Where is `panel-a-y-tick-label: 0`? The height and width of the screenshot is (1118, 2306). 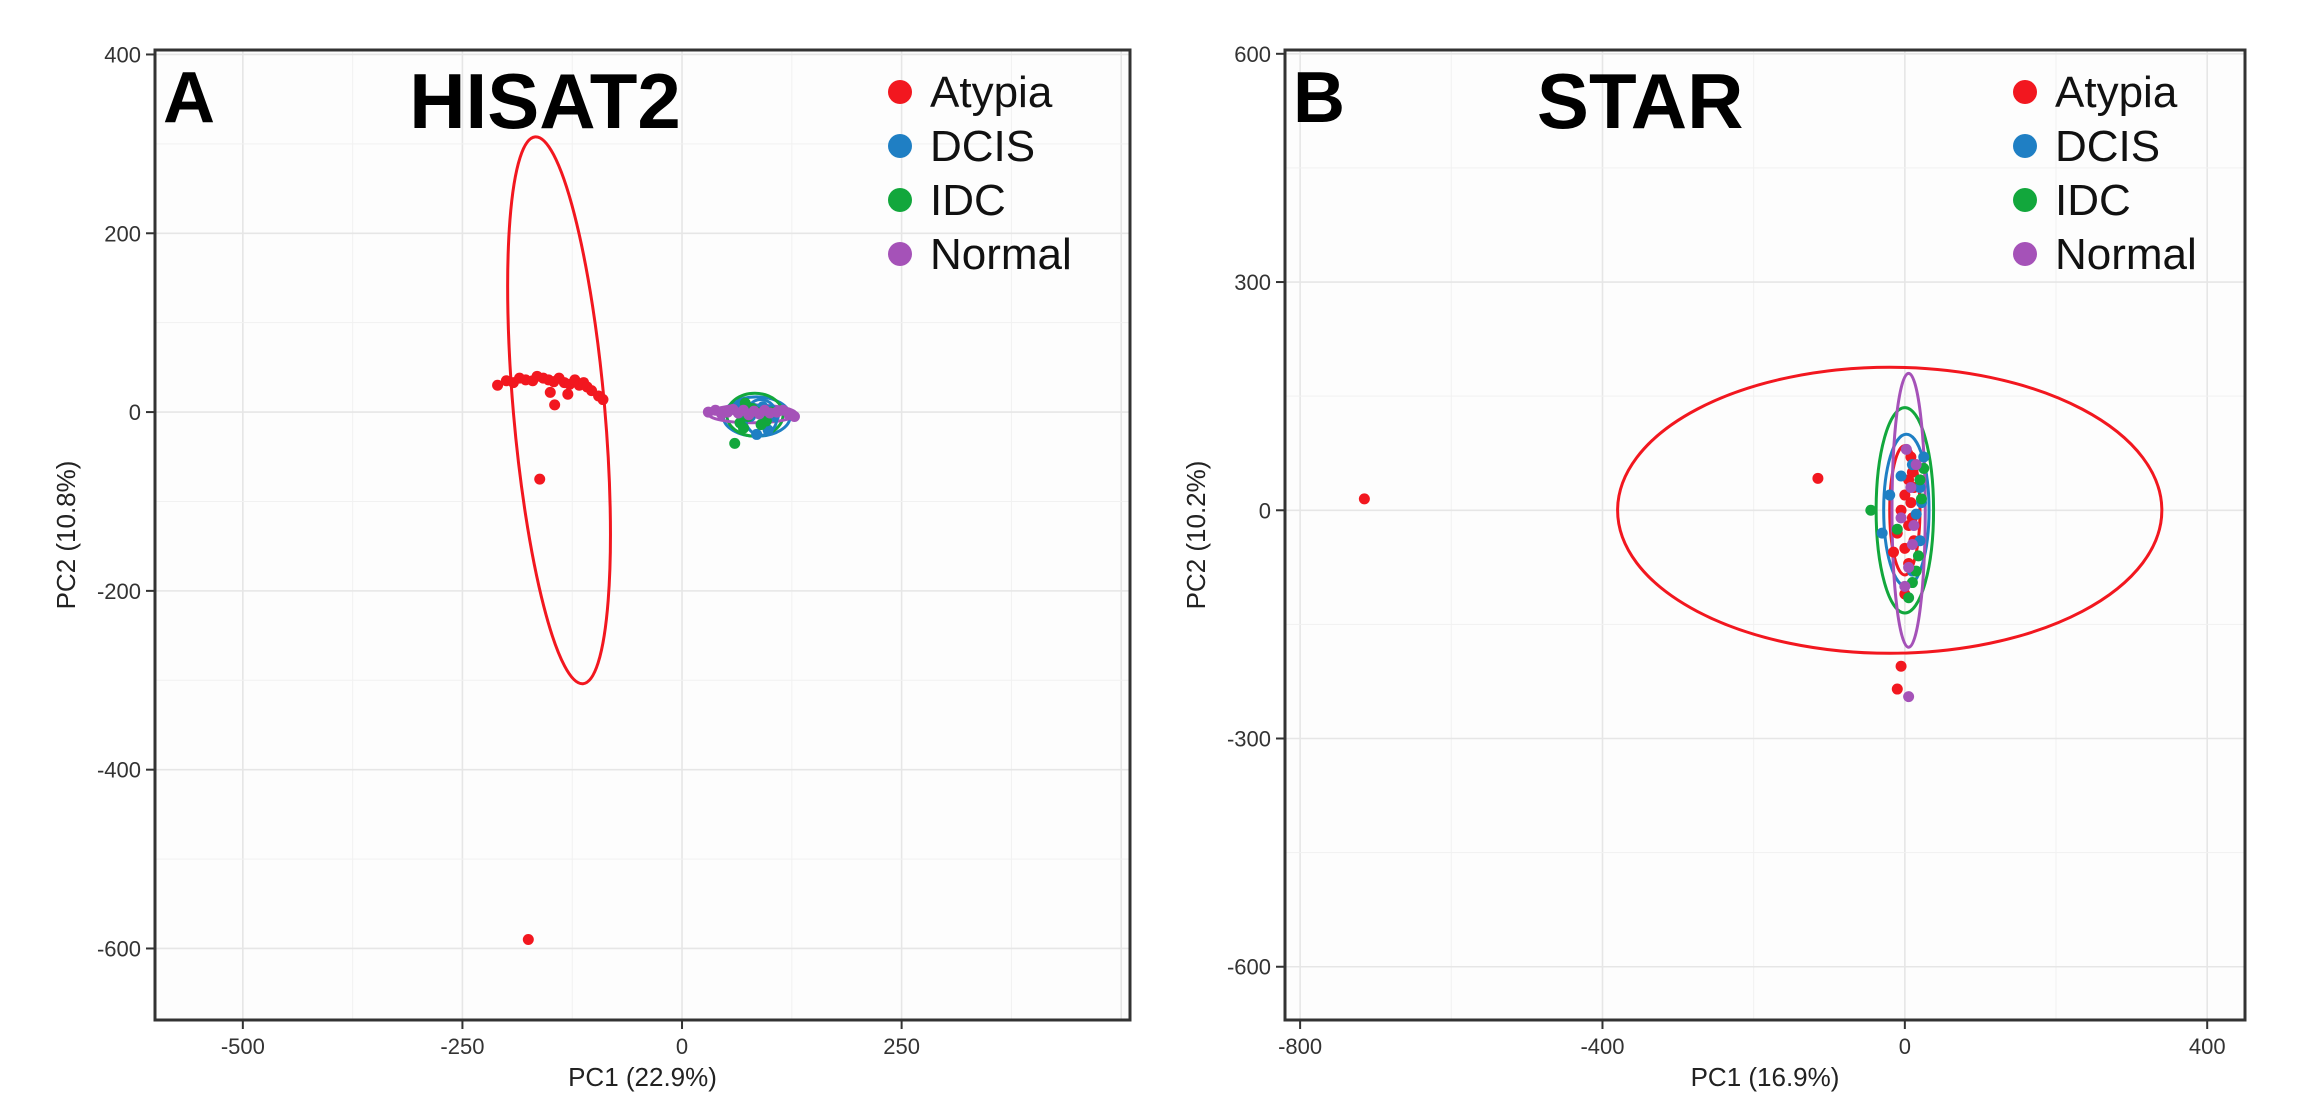 panel-a-y-tick-label: 0 is located at coordinates (135, 412).